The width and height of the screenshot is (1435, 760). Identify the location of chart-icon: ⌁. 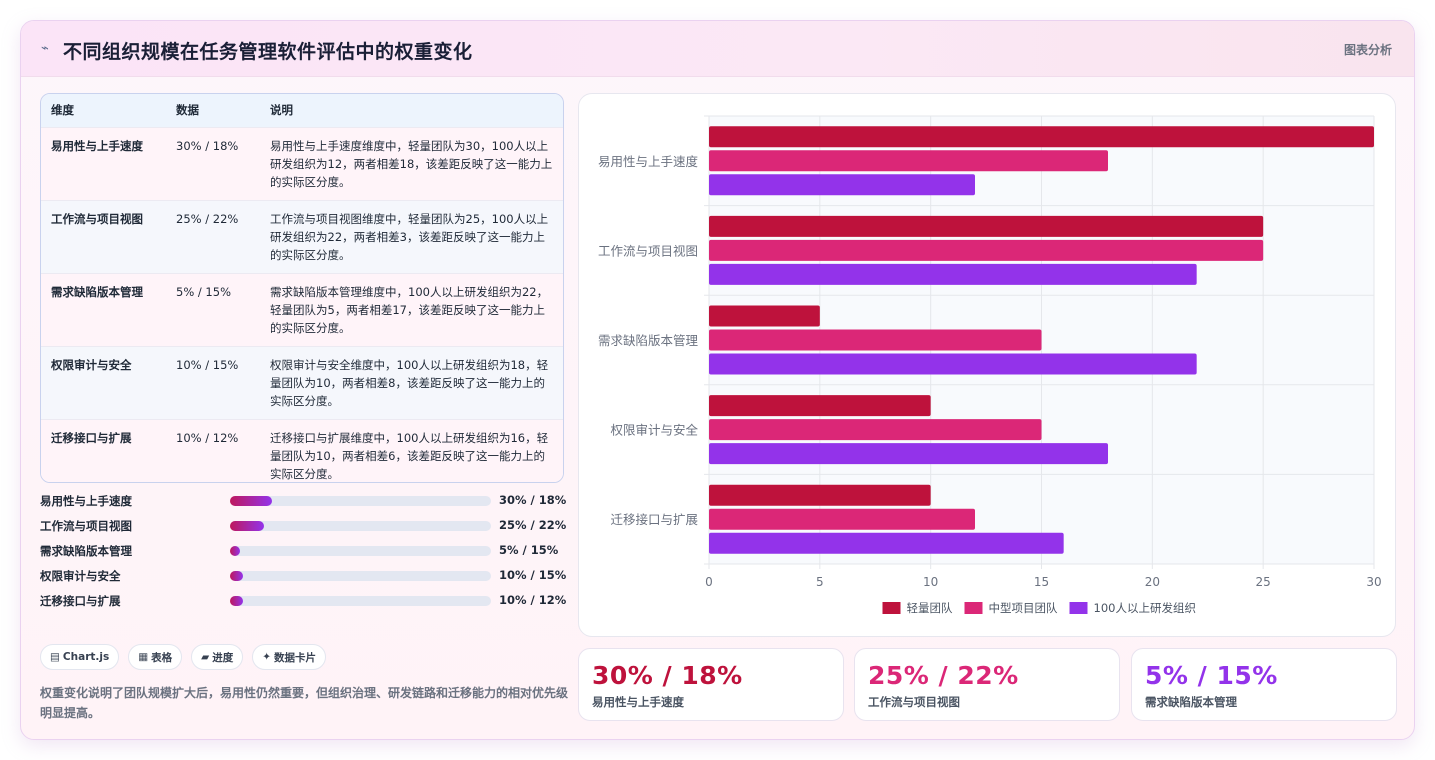
(45, 48).